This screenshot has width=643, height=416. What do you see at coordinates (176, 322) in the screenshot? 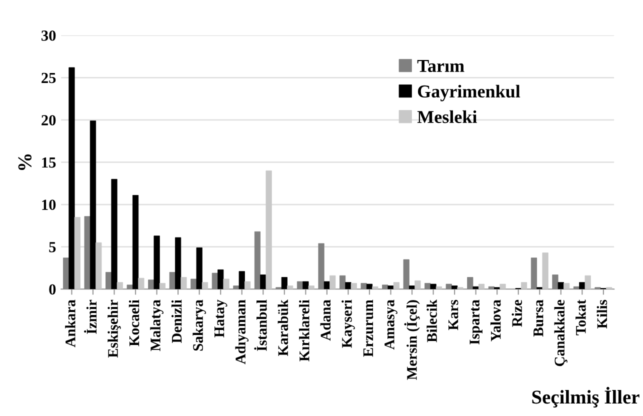
I see `x-tick-label: Denizli` at bounding box center [176, 322].